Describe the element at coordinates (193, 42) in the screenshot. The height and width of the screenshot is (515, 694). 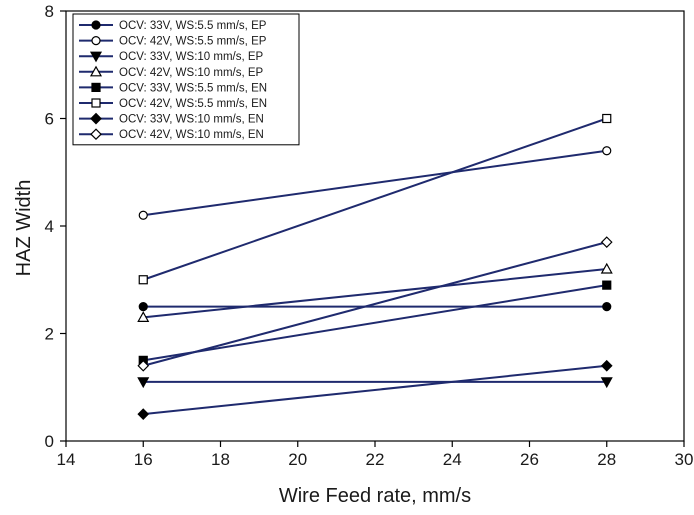
I see `legend-label: OCV: 42V, WS:5.5 mm/s, EP` at that location.